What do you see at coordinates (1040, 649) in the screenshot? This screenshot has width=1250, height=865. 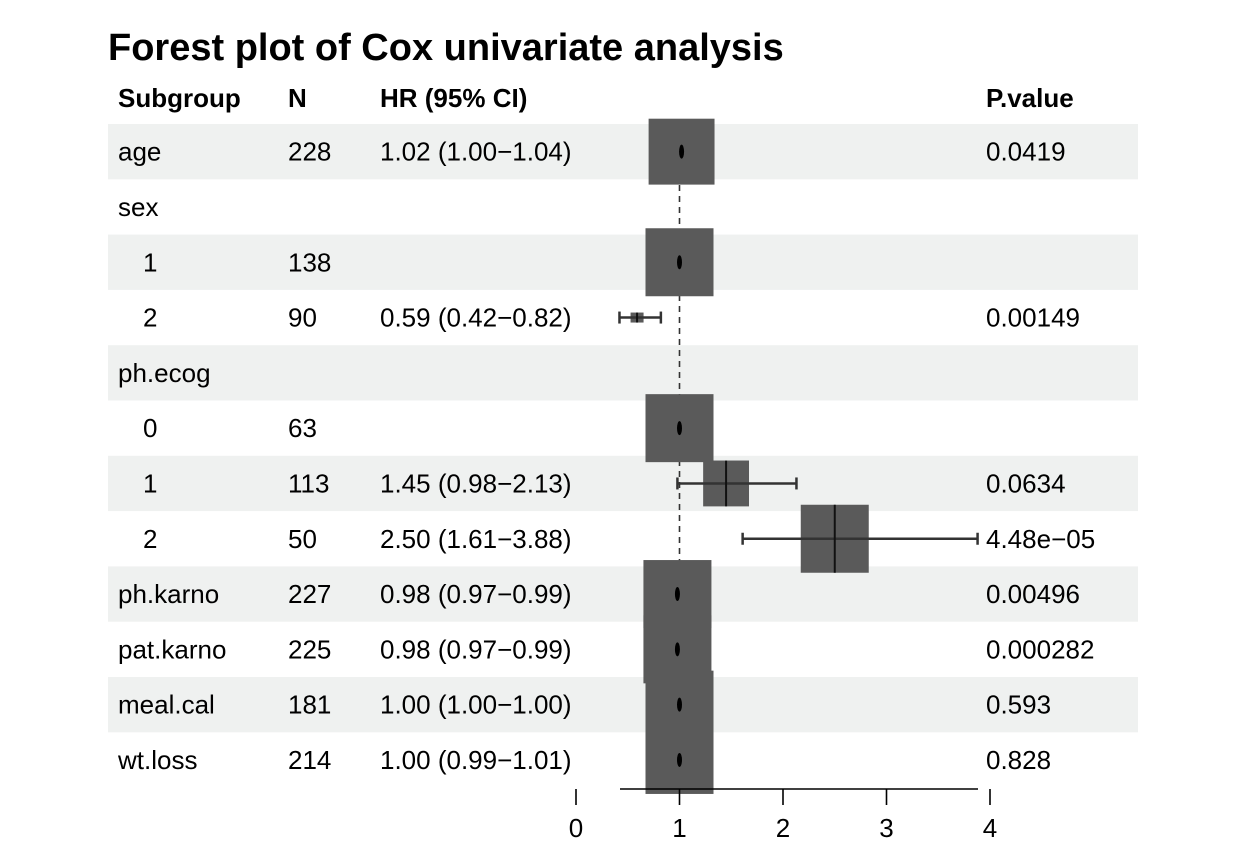 I see `p-value: 0.000282` at bounding box center [1040, 649].